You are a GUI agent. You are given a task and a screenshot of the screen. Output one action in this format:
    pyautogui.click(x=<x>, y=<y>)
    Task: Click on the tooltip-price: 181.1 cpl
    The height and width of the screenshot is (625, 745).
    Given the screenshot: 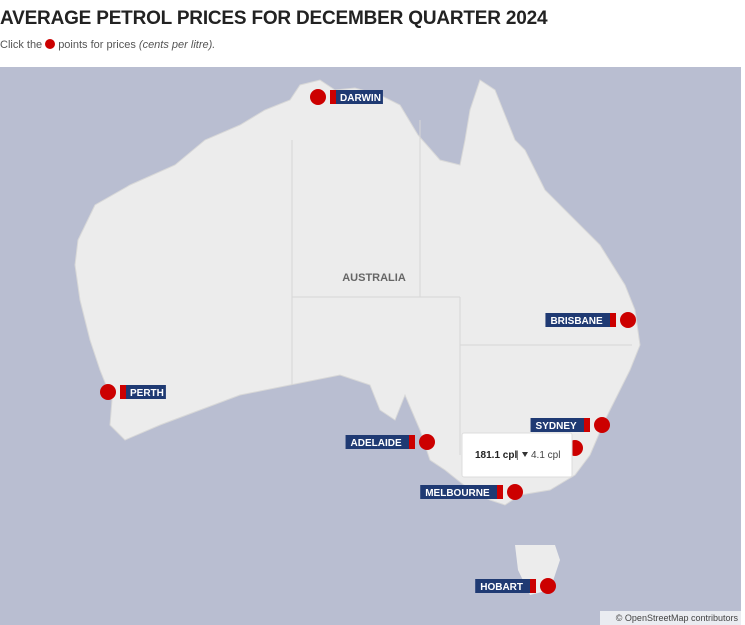 What is the action you would take?
    pyautogui.click(x=496, y=455)
    